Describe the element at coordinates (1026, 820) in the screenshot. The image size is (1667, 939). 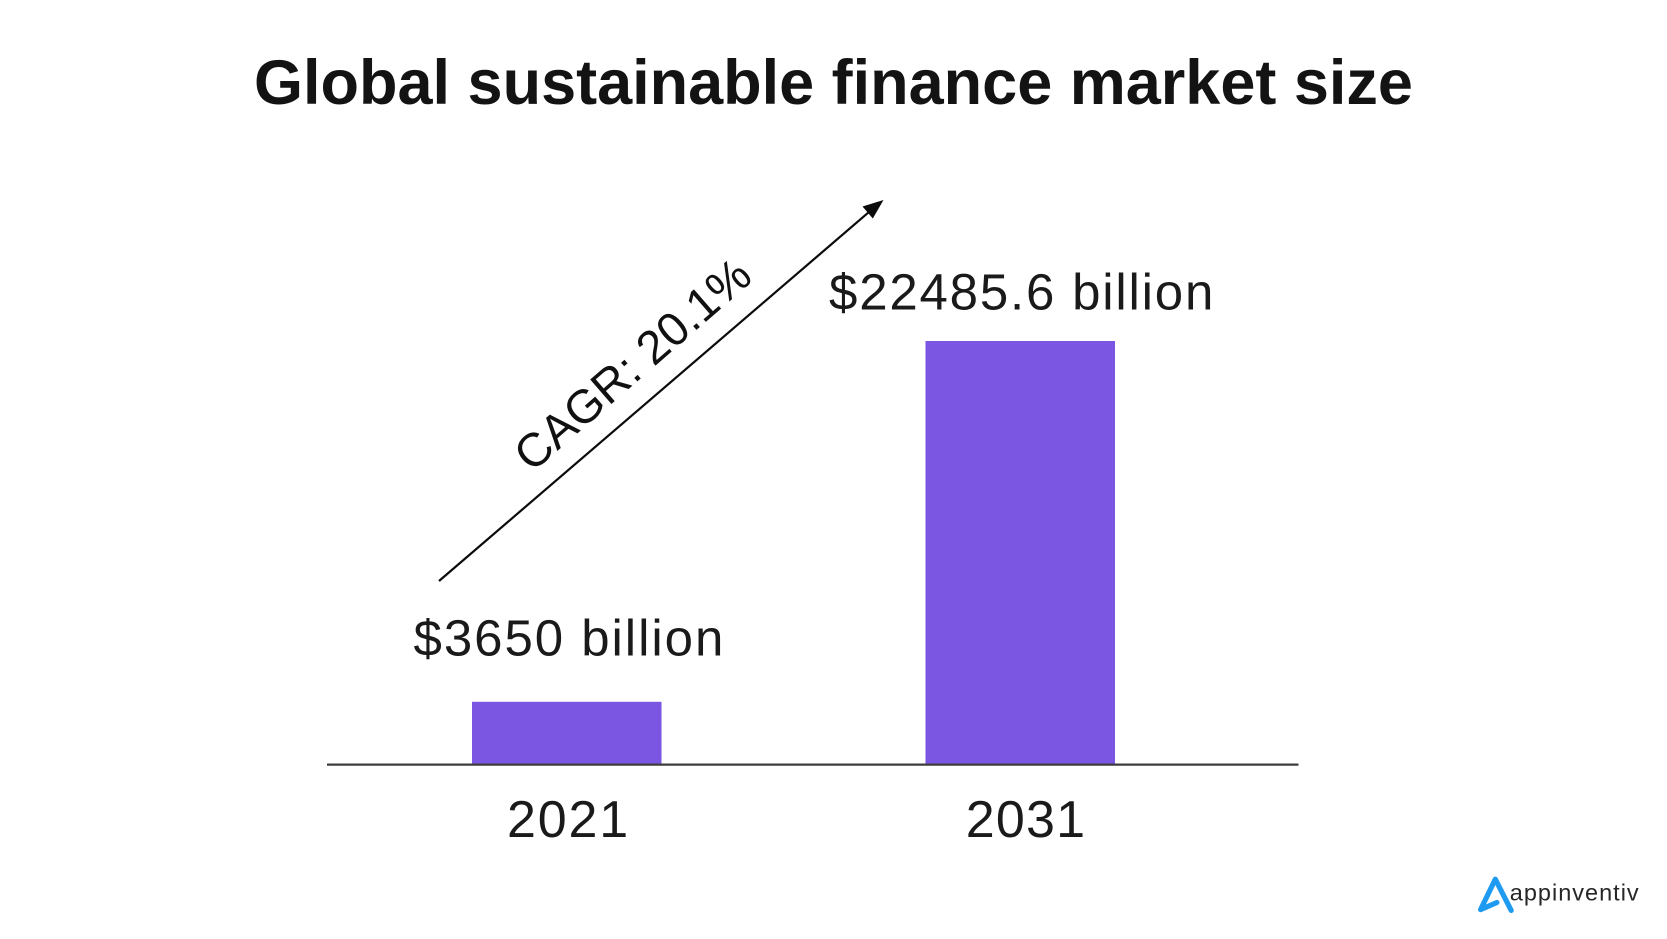
I see `svg-text: 2031` at that location.